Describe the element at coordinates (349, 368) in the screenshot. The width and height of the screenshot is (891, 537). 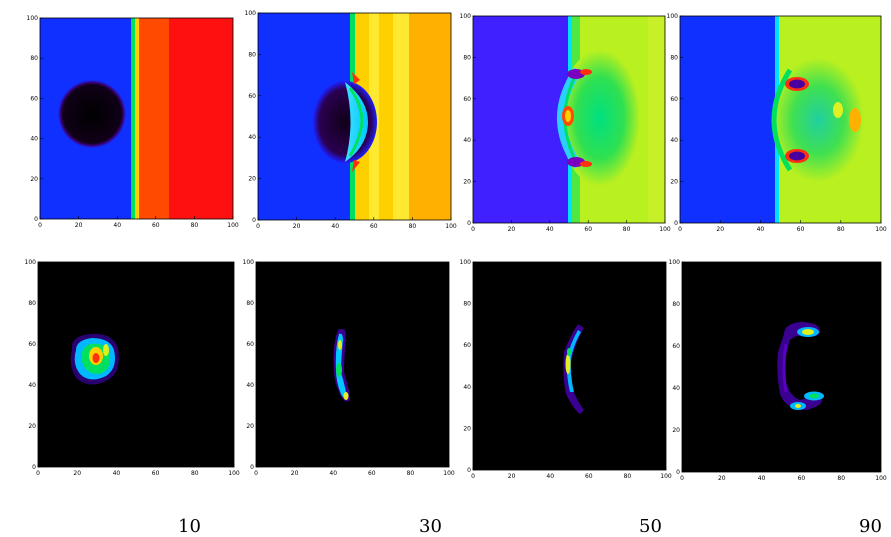
I see `vorticity-plot-t30: 00 20 20 40 40 60 60 80 80 100 100` at that location.